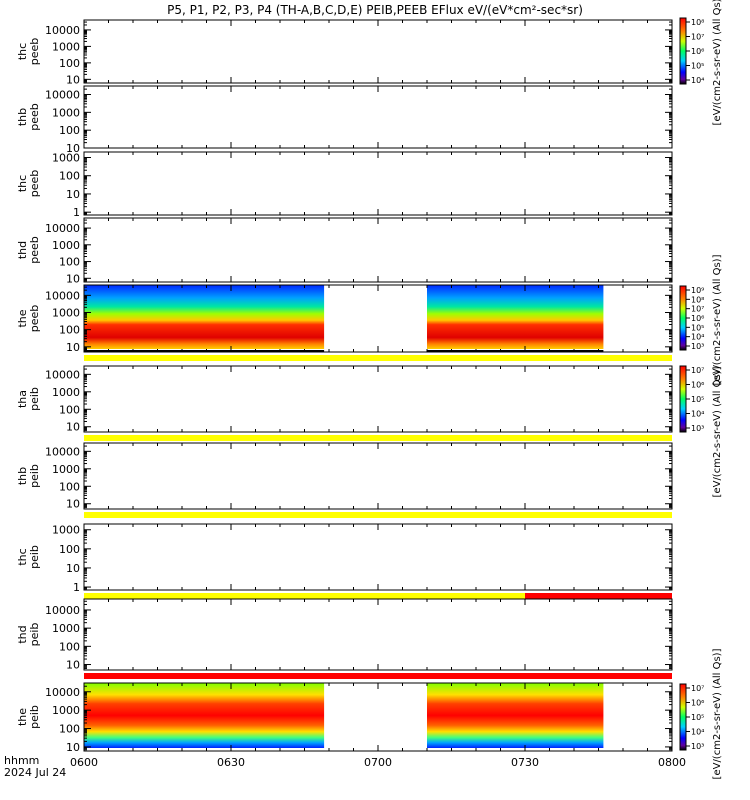 The height and width of the screenshot is (800, 750). What do you see at coordinates (344, 322) in the screenshot?
I see `panel-the-peeb: 10000 1000 100 10 the peeb` at bounding box center [344, 322].